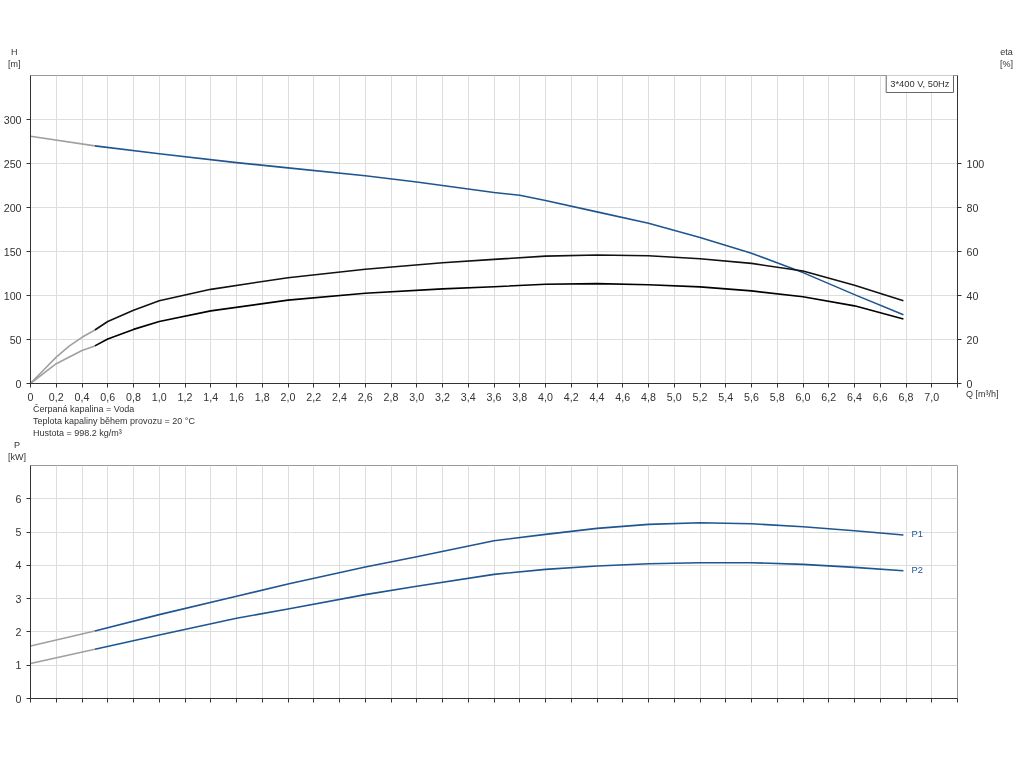  What do you see at coordinates (159, 396) in the screenshot?
I see `x-tick-label: 1,0` at bounding box center [159, 396].